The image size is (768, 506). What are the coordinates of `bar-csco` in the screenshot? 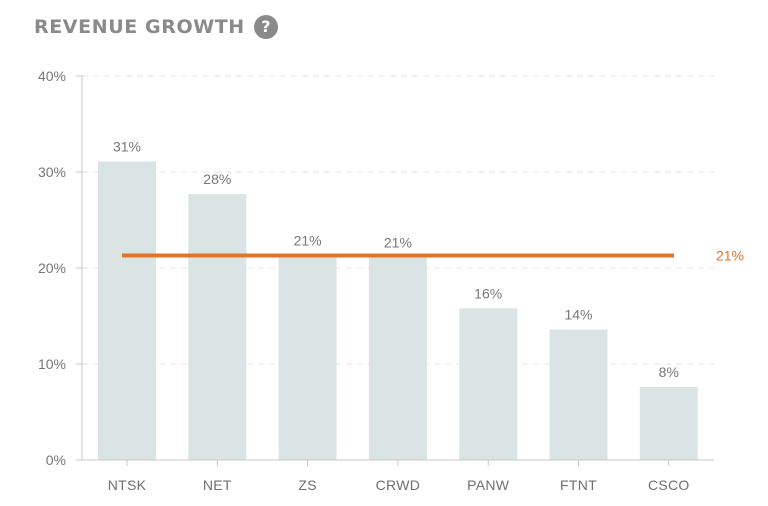 It's located at (668, 423).